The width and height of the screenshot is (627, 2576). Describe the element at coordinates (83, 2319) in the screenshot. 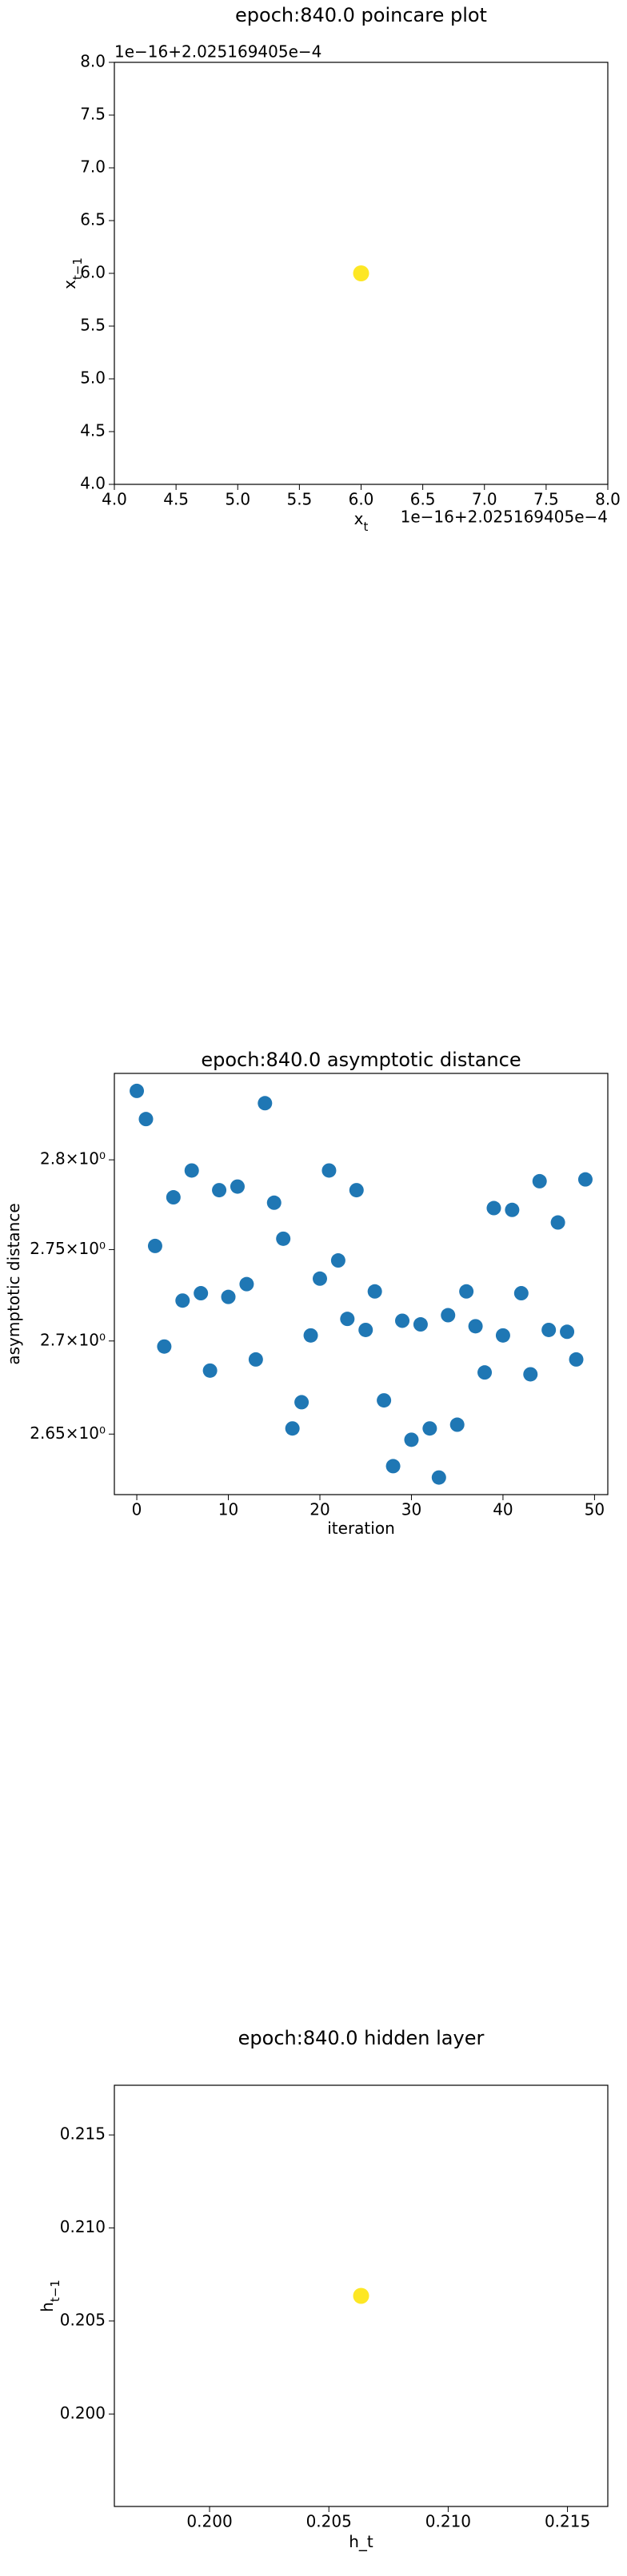

I see `y-tick-label: 0.205` at that location.